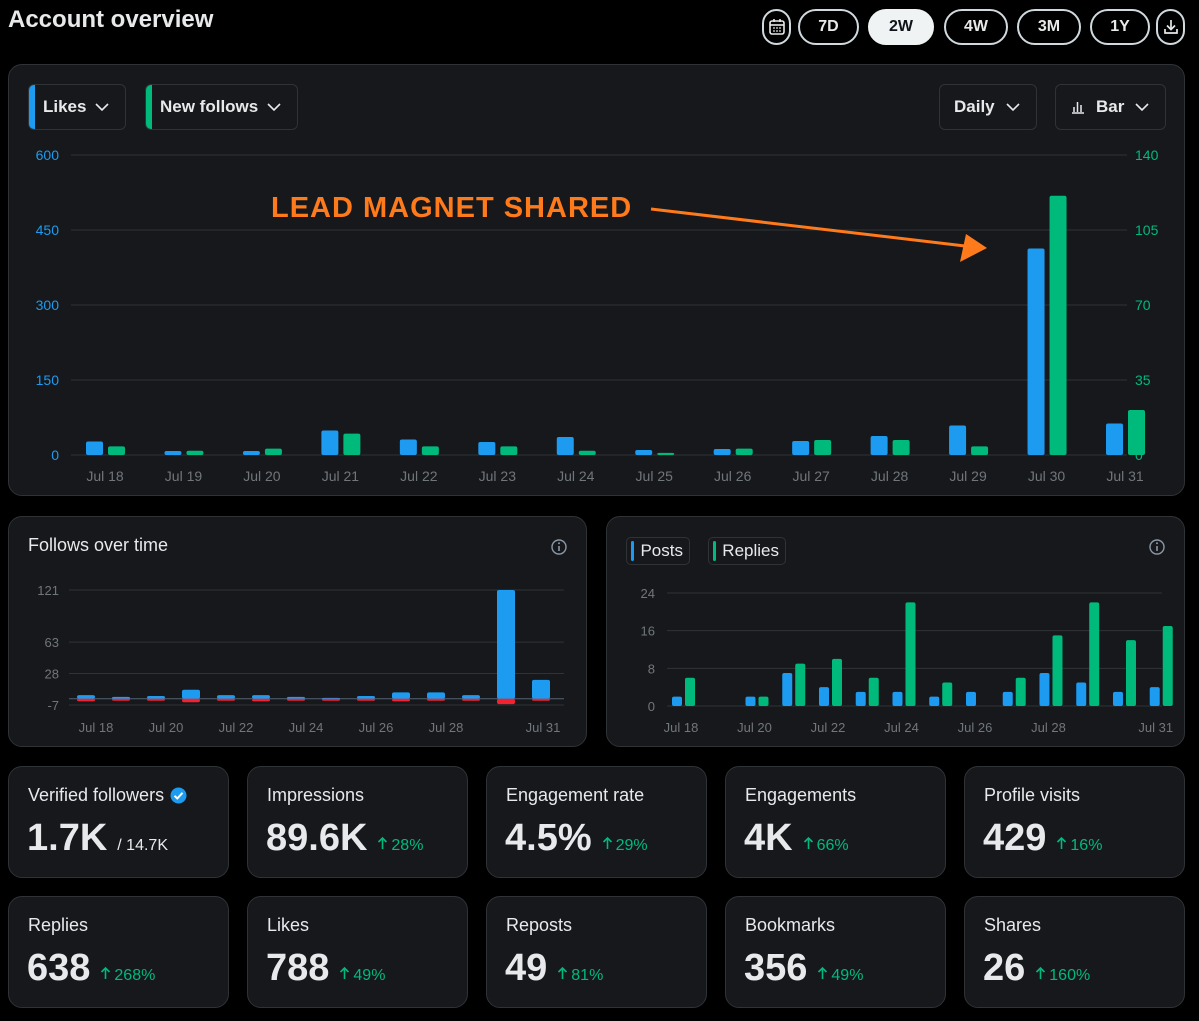 This screenshot has height=1021, width=1199. I want to click on stat-label: Shares, so click(1012, 925).